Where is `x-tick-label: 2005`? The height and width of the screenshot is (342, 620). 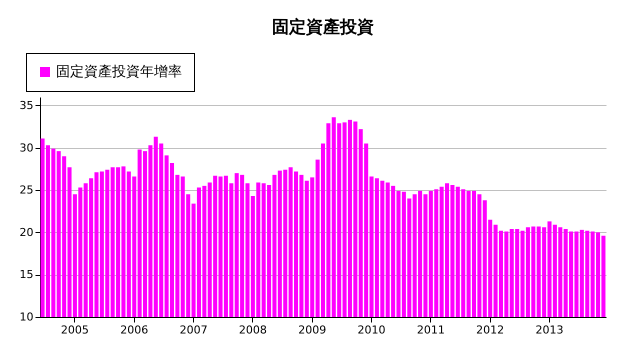 x-tick-label: 2005 is located at coordinates (74, 330).